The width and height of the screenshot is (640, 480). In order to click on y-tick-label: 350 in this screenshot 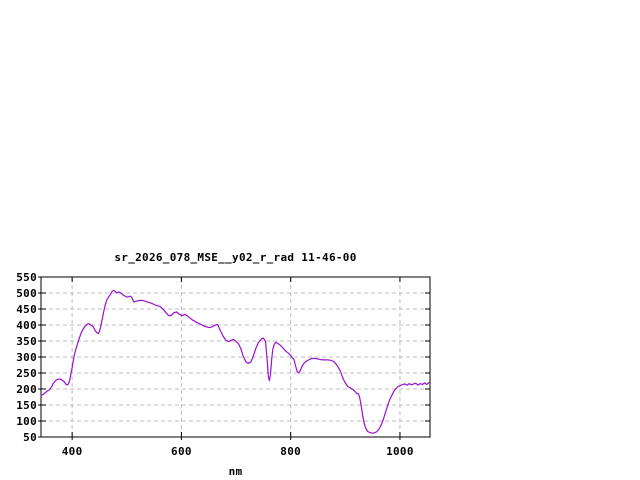, I will do `click(26, 341)`.